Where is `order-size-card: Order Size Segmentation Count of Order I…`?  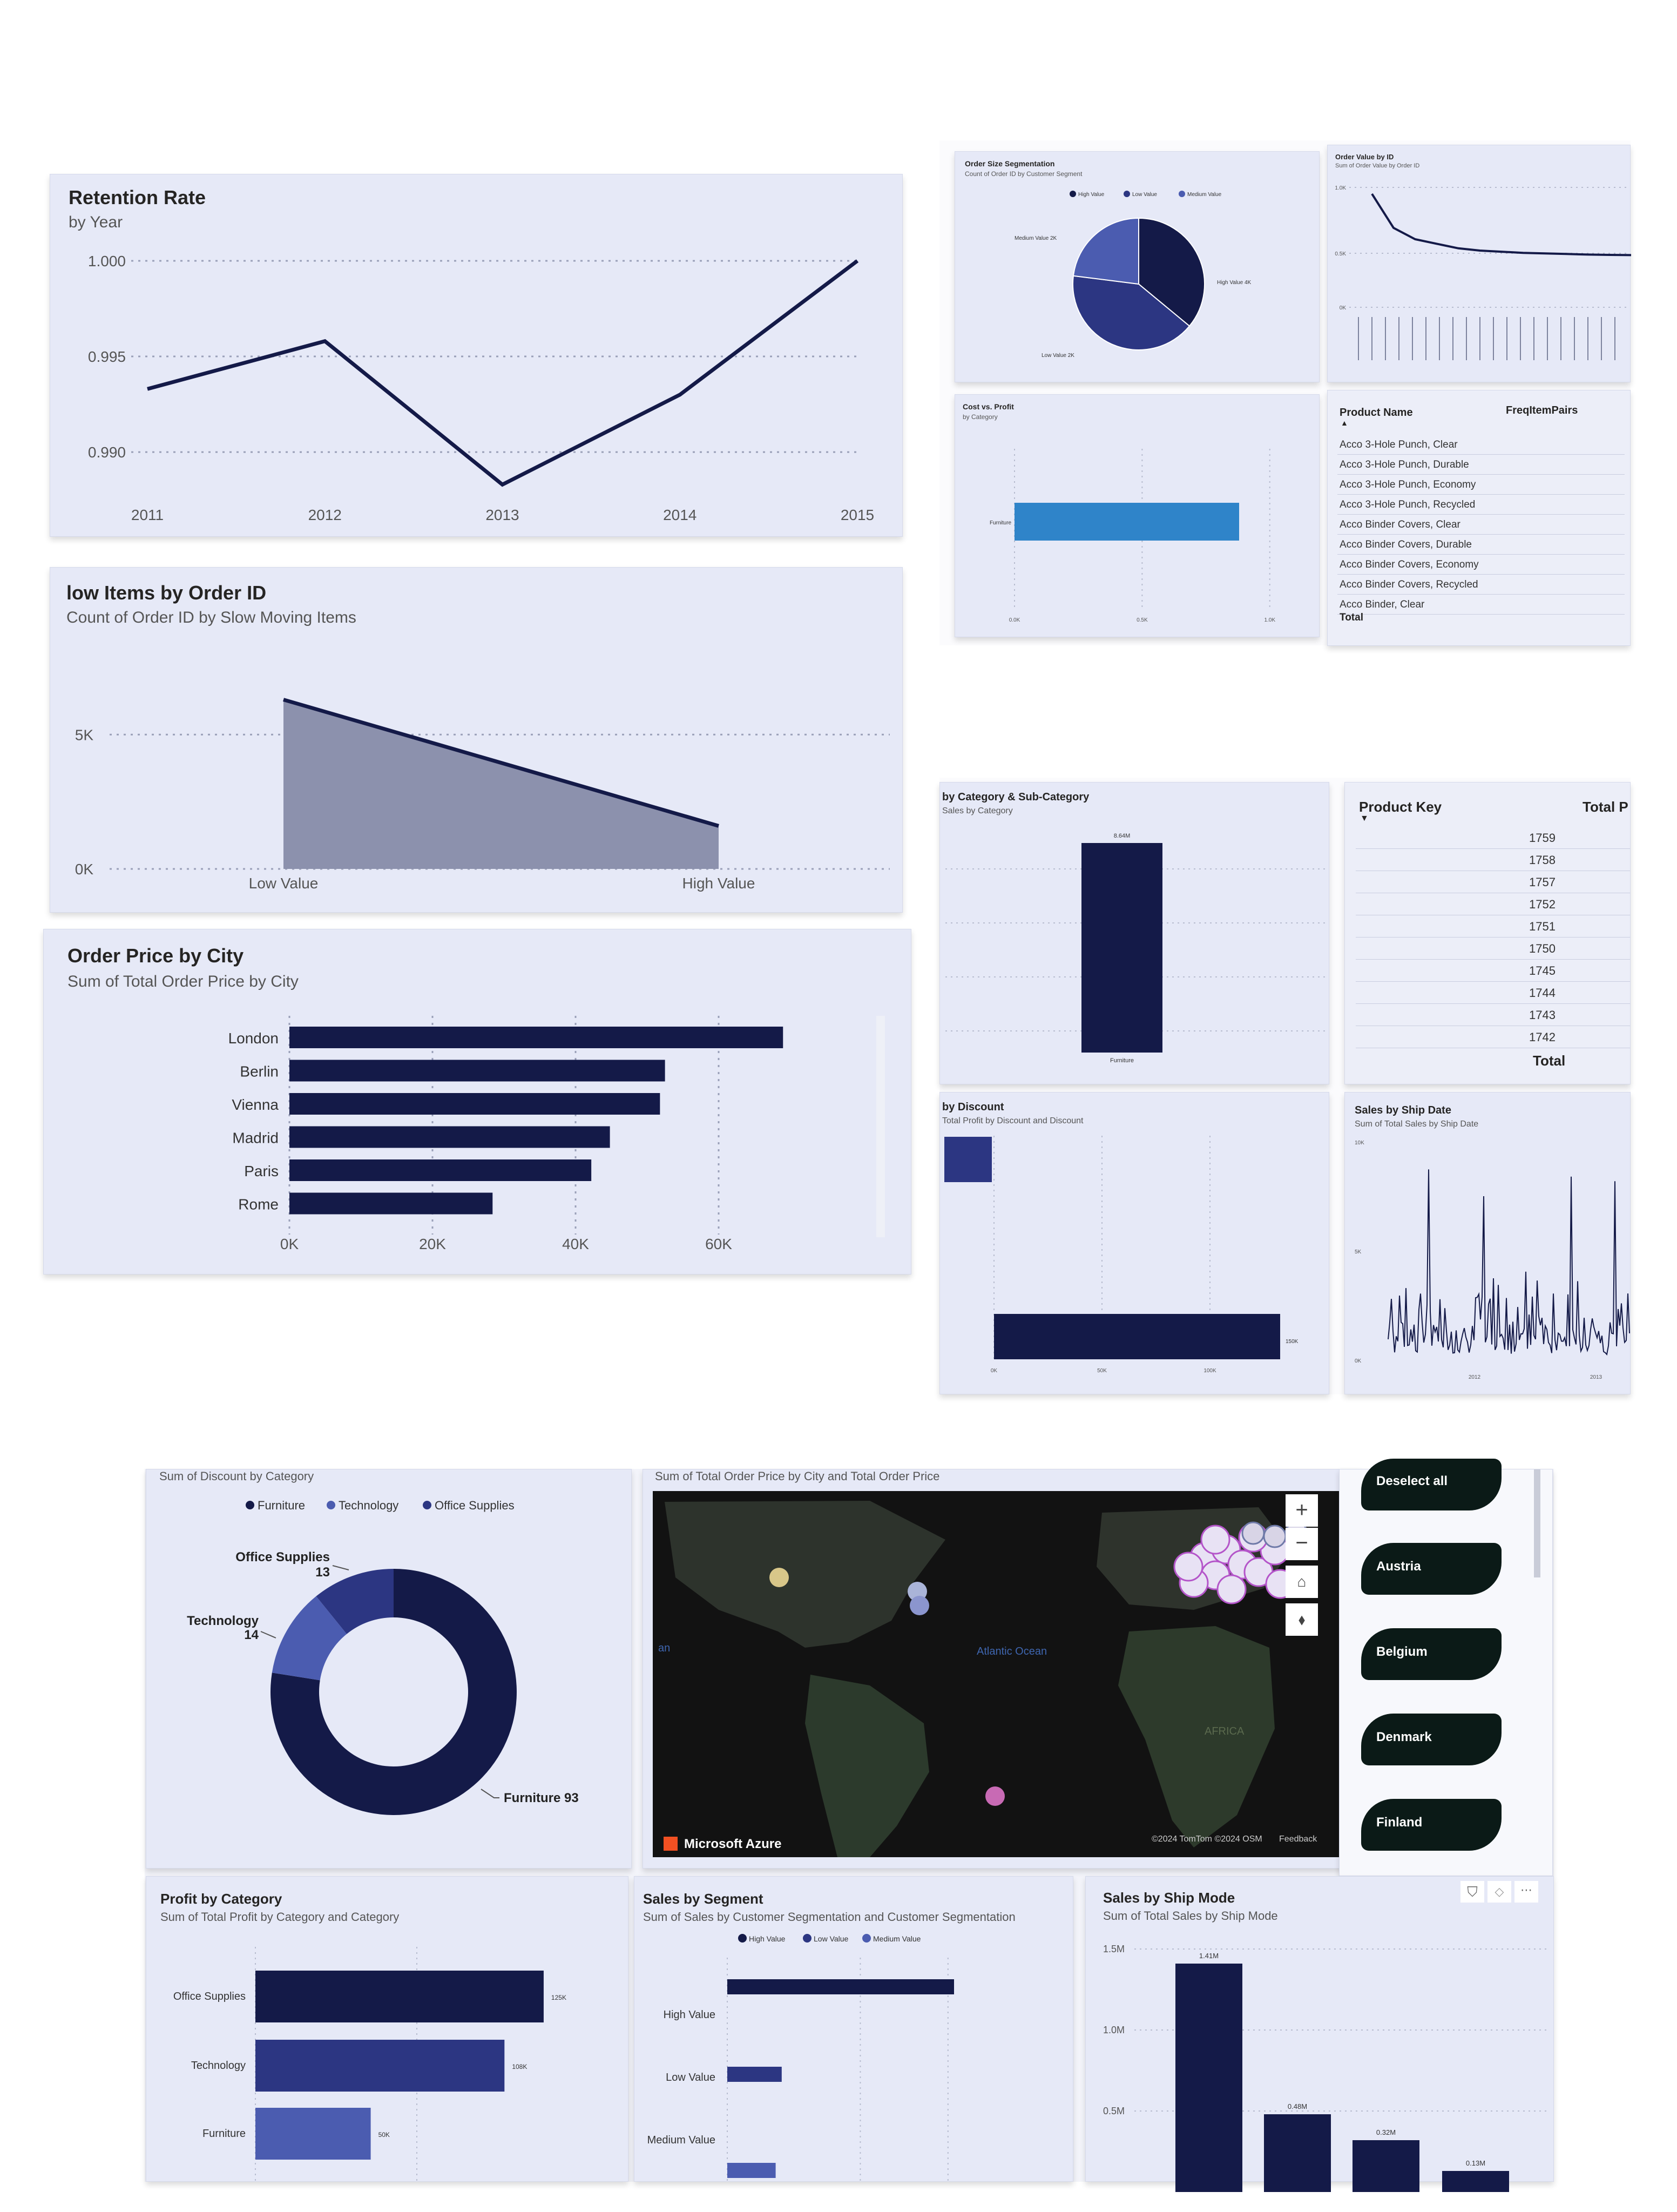 order-size-card: Order Size Segmentation Count of Order I… is located at coordinates (1137, 266).